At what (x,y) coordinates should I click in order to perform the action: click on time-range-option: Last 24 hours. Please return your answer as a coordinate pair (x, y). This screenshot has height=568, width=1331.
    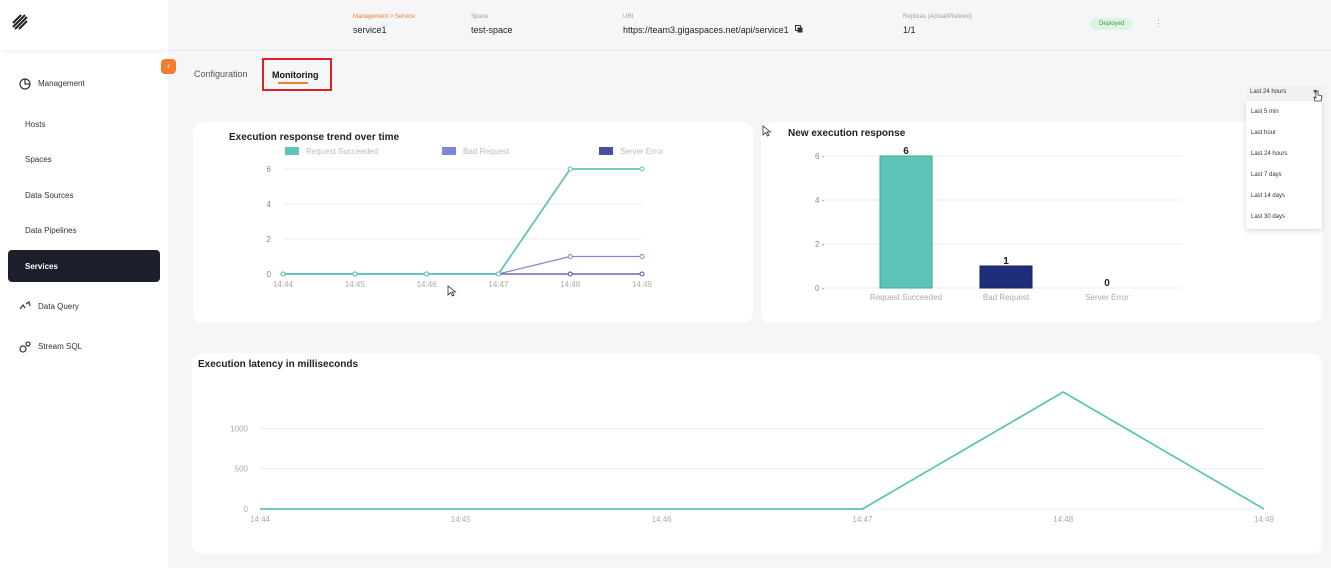
    Looking at the image, I should click on (1269, 154).